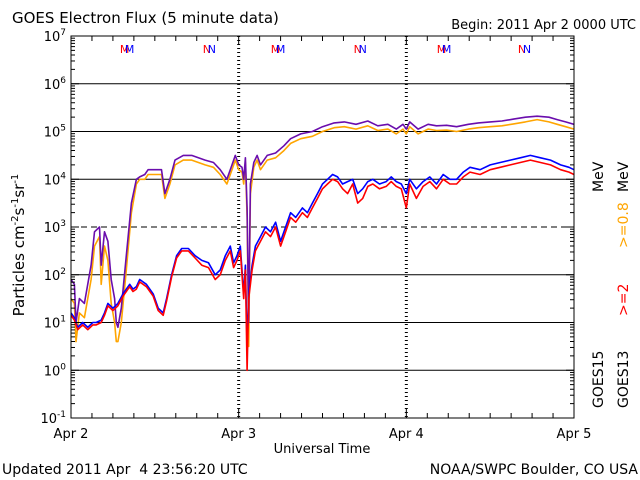 This screenshot has height=480, width=640. What do you see at coordinates (125, 49) in the screenshot?
I see `marker-m-0: M` at bounding box center [125, 49].